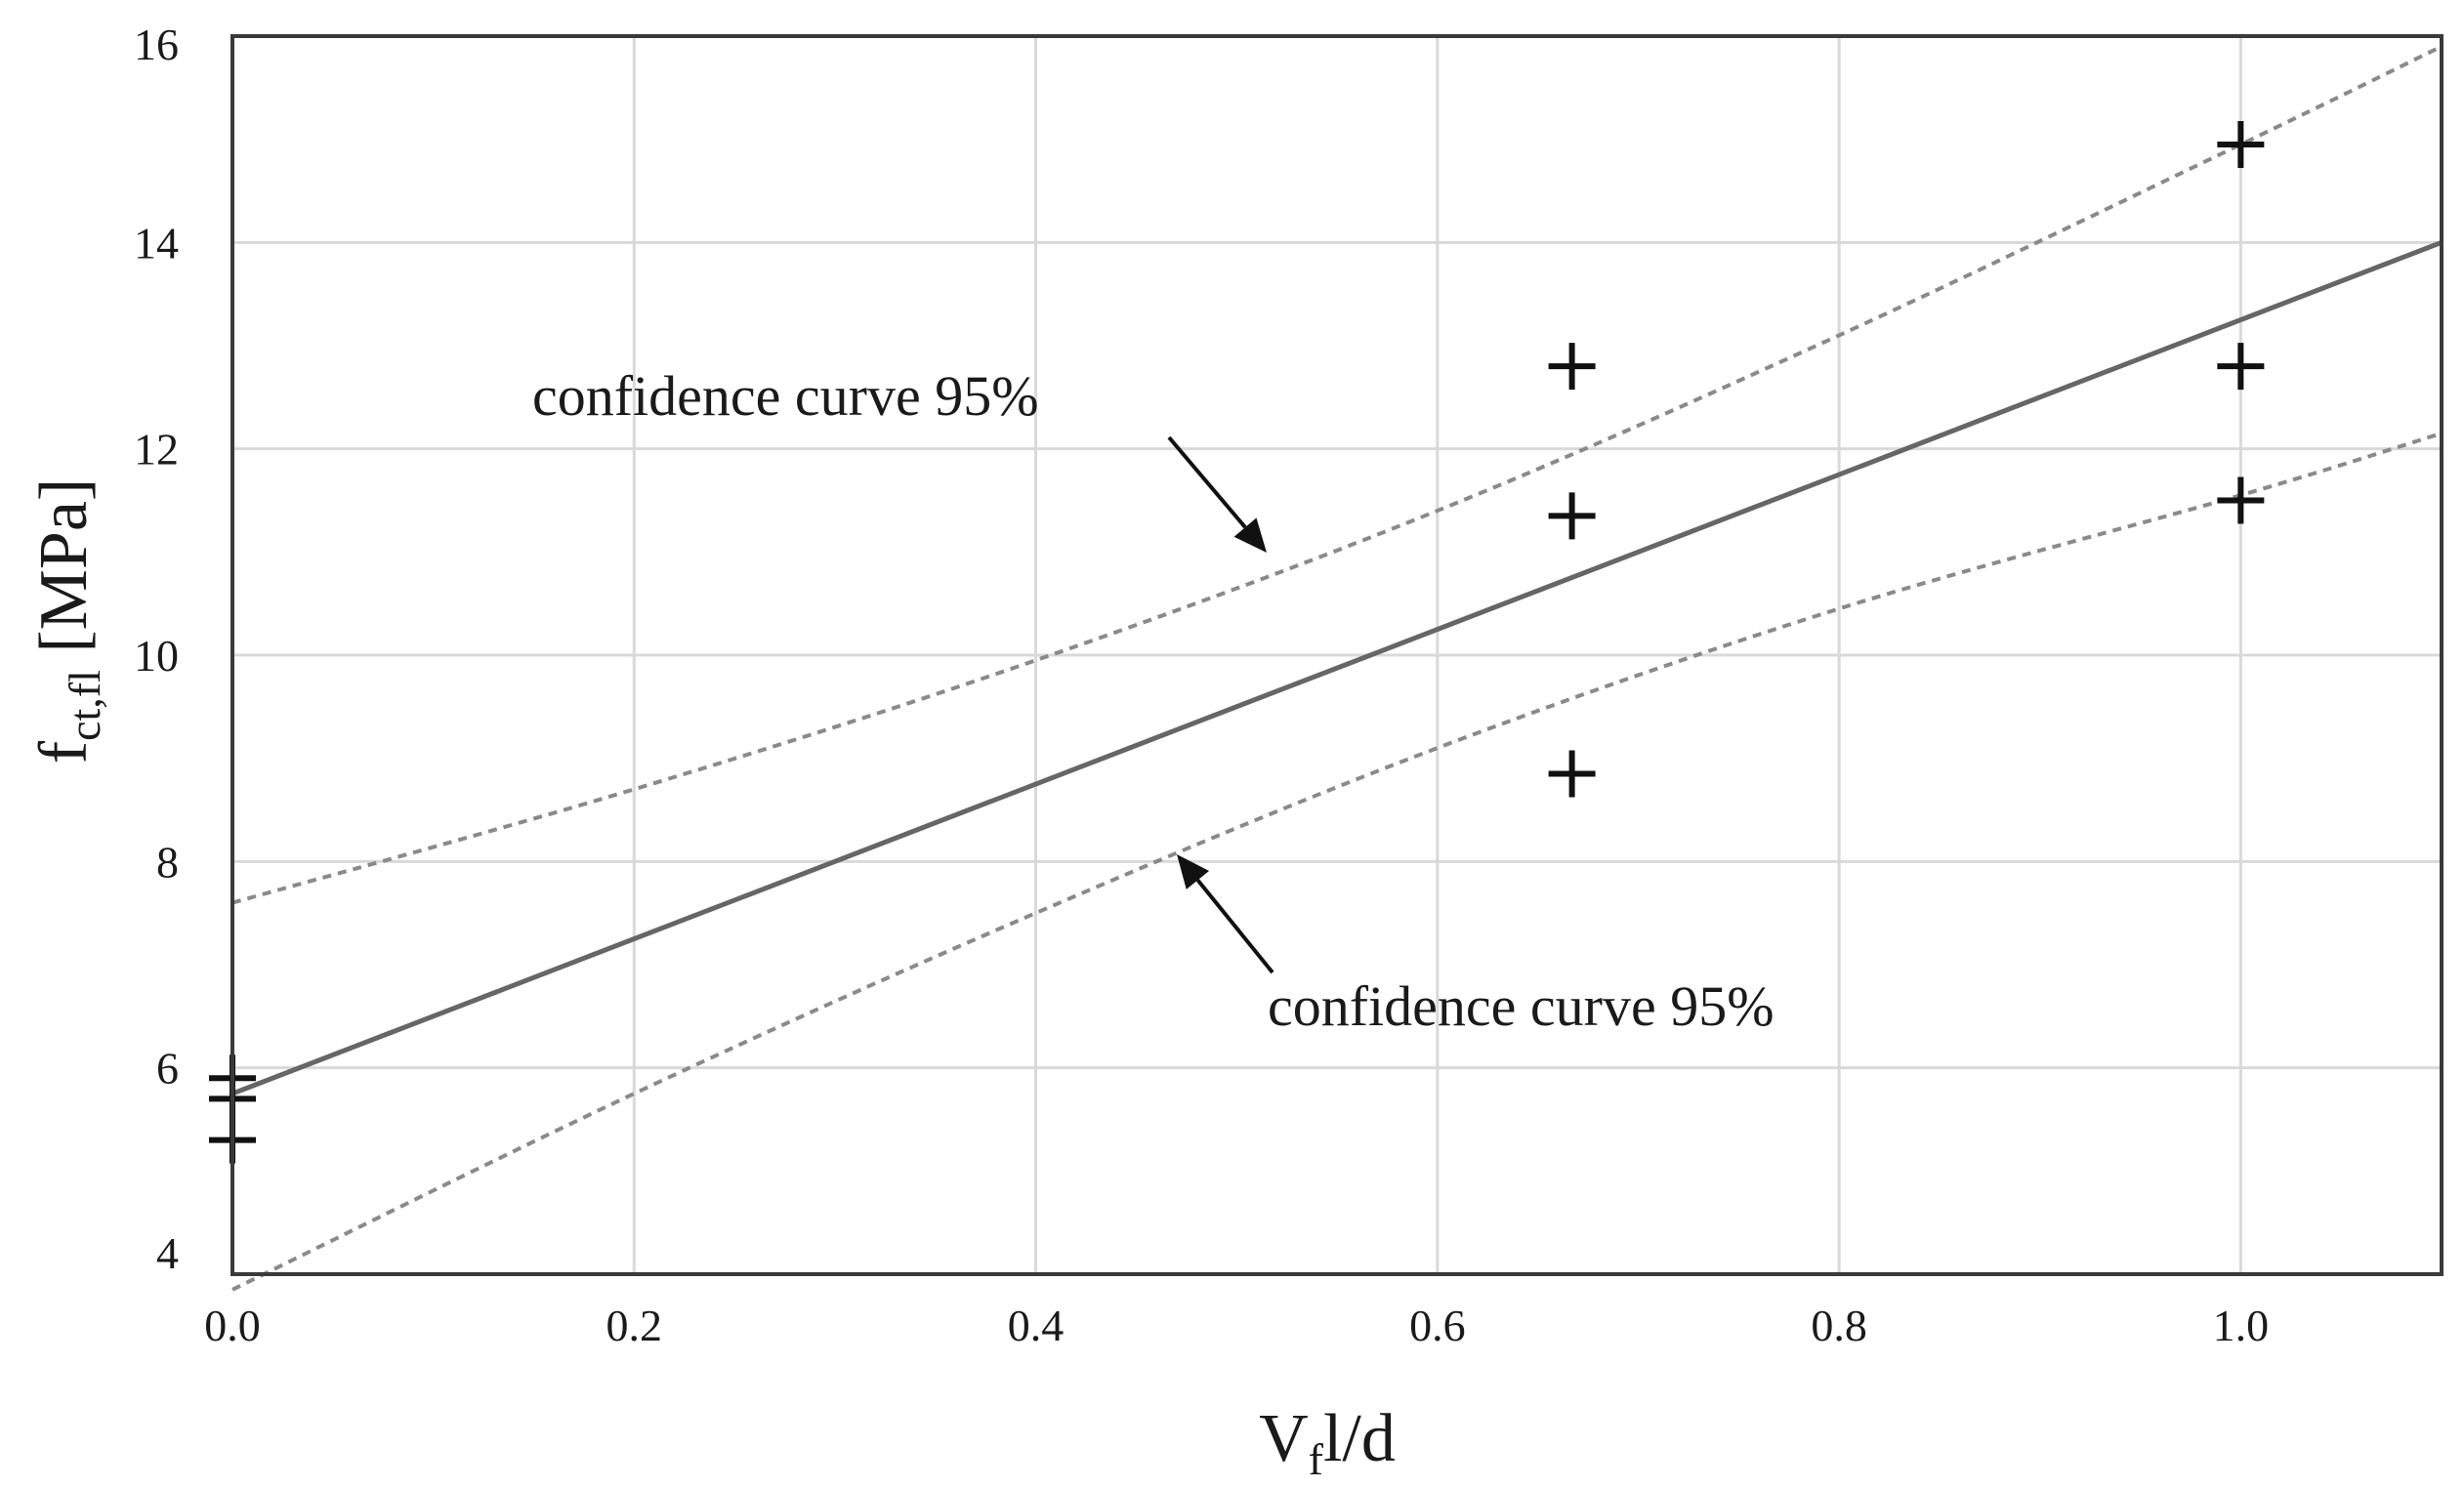  I want to click on x-tick-label: 0.2, so click(634, 1325).